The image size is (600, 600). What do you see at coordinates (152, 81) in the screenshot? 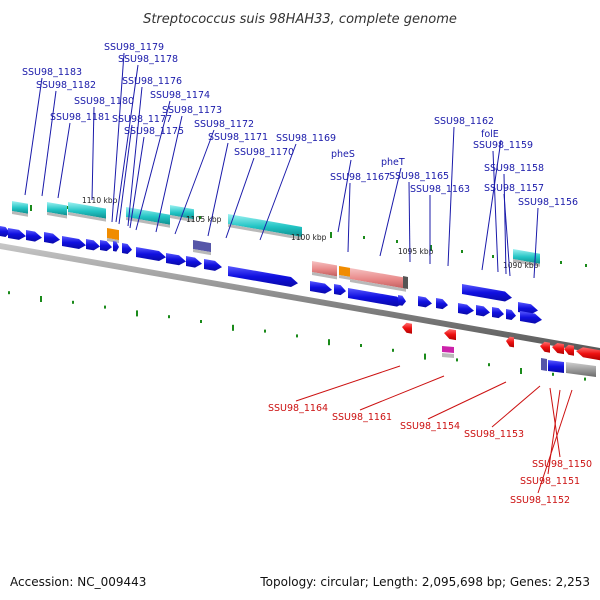
I see `gene-label: SSU98_1176` at bounding box center [152, 81].